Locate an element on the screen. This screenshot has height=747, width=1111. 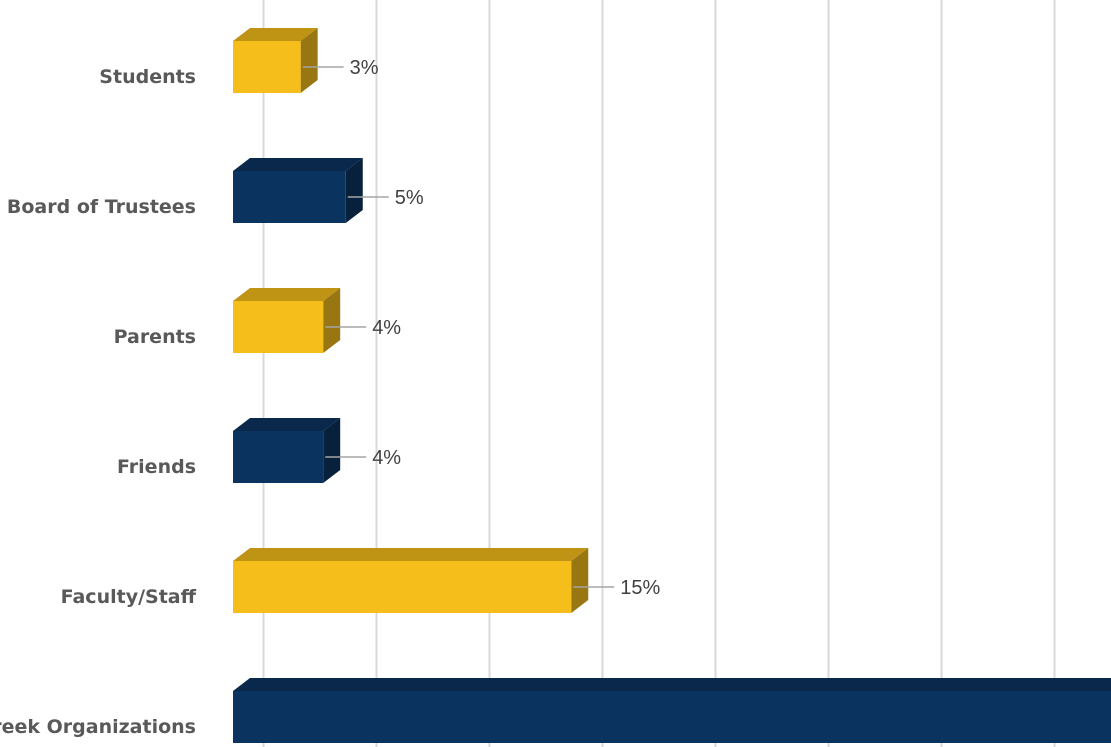
data-label: 15% is located at coordinates (640, 588).